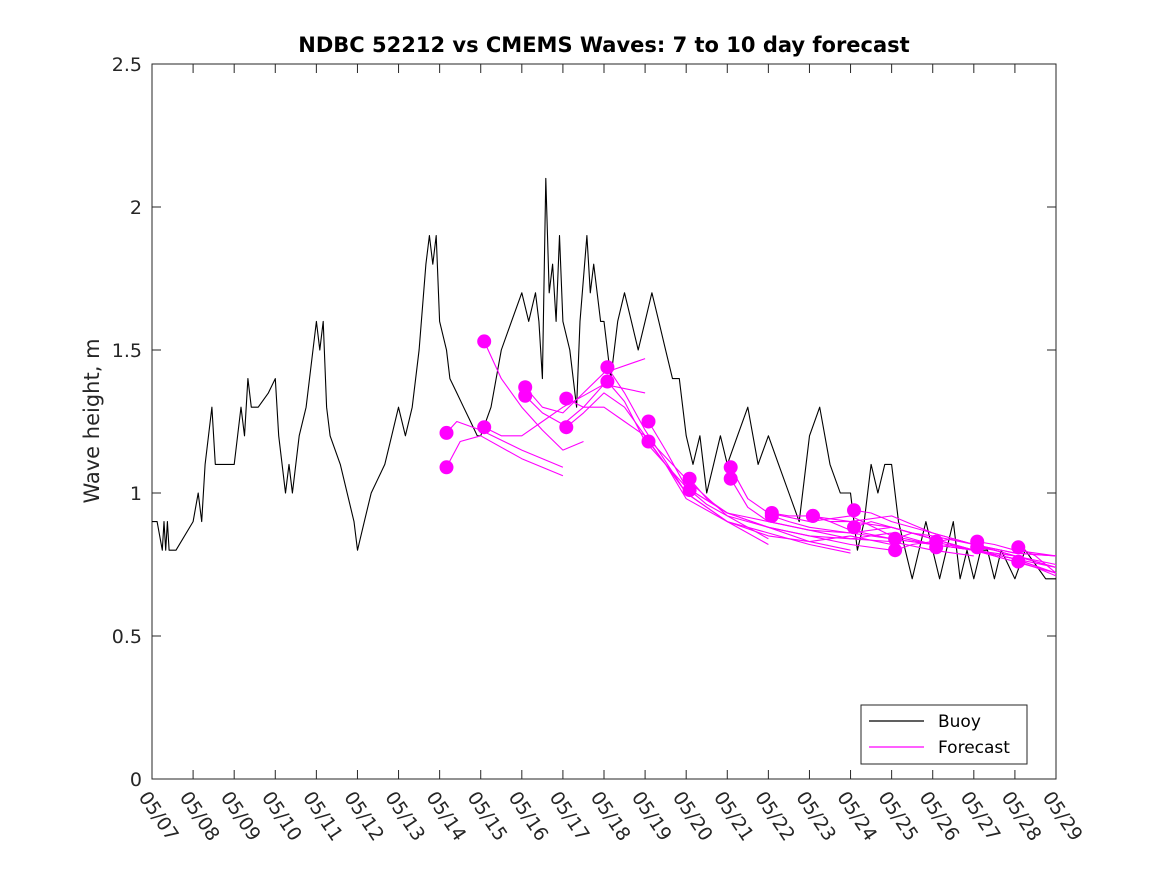 The image size is (1167, 875). I want to click on forecast-series, so click(748, 455).